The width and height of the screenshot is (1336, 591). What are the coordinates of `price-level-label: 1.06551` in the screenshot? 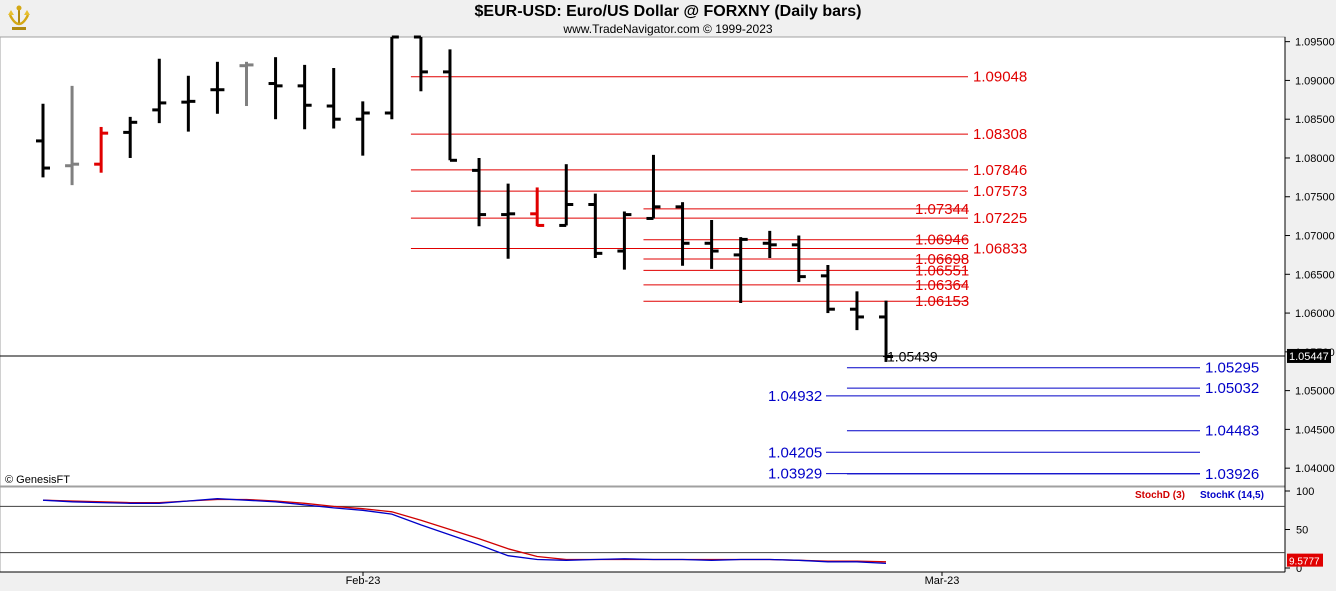 It's located at (942, 270).